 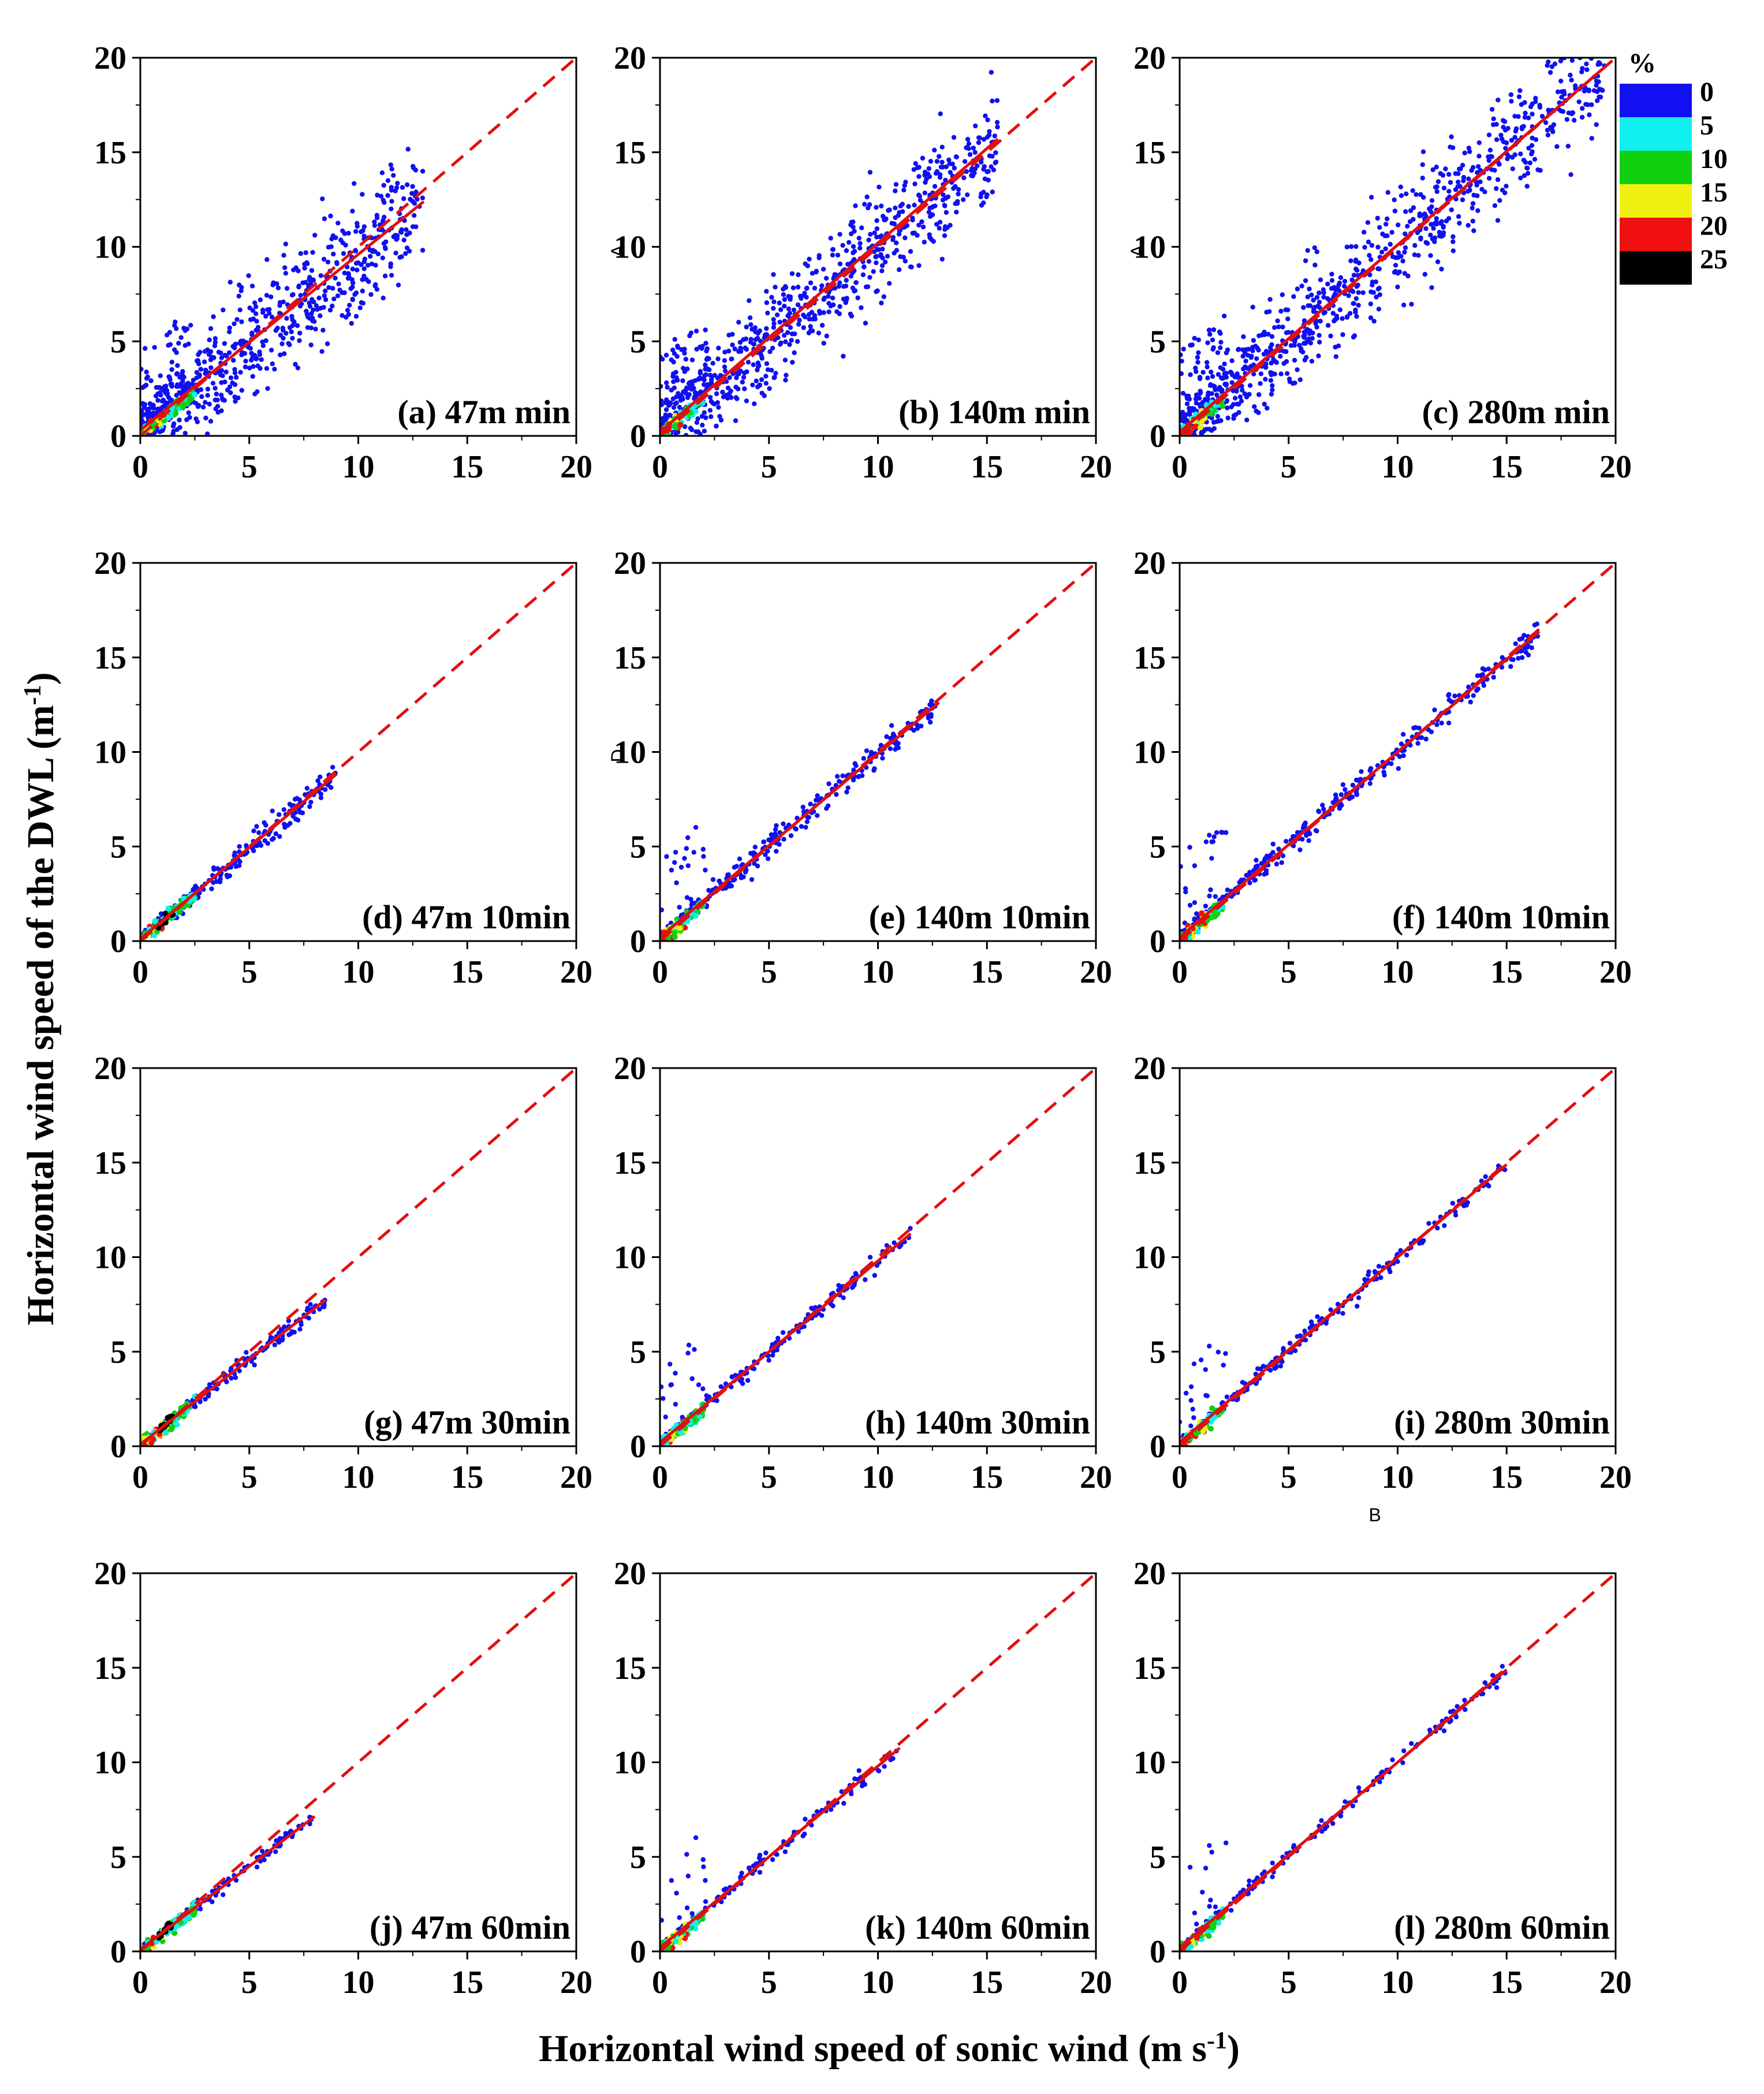 I want to click on density-point, so click(x=695, y=412).